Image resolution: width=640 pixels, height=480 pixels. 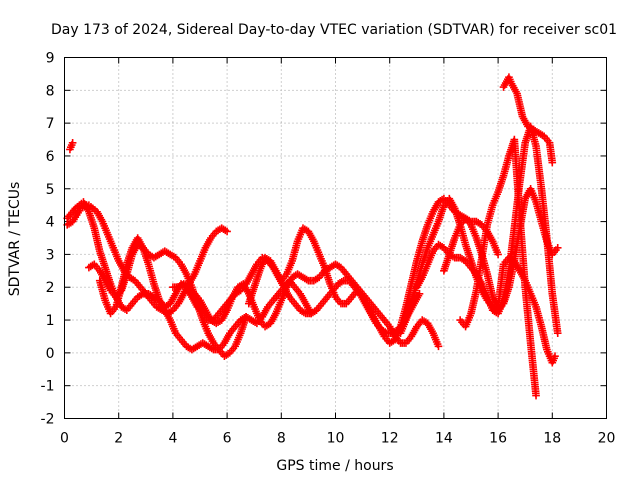 I want to click on y-tick-label: 5, so click(x=50, y=190).